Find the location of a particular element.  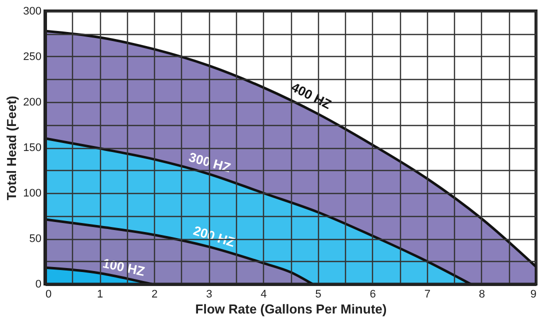

y-tick-label: 0 is located at coordinates (38, 284).